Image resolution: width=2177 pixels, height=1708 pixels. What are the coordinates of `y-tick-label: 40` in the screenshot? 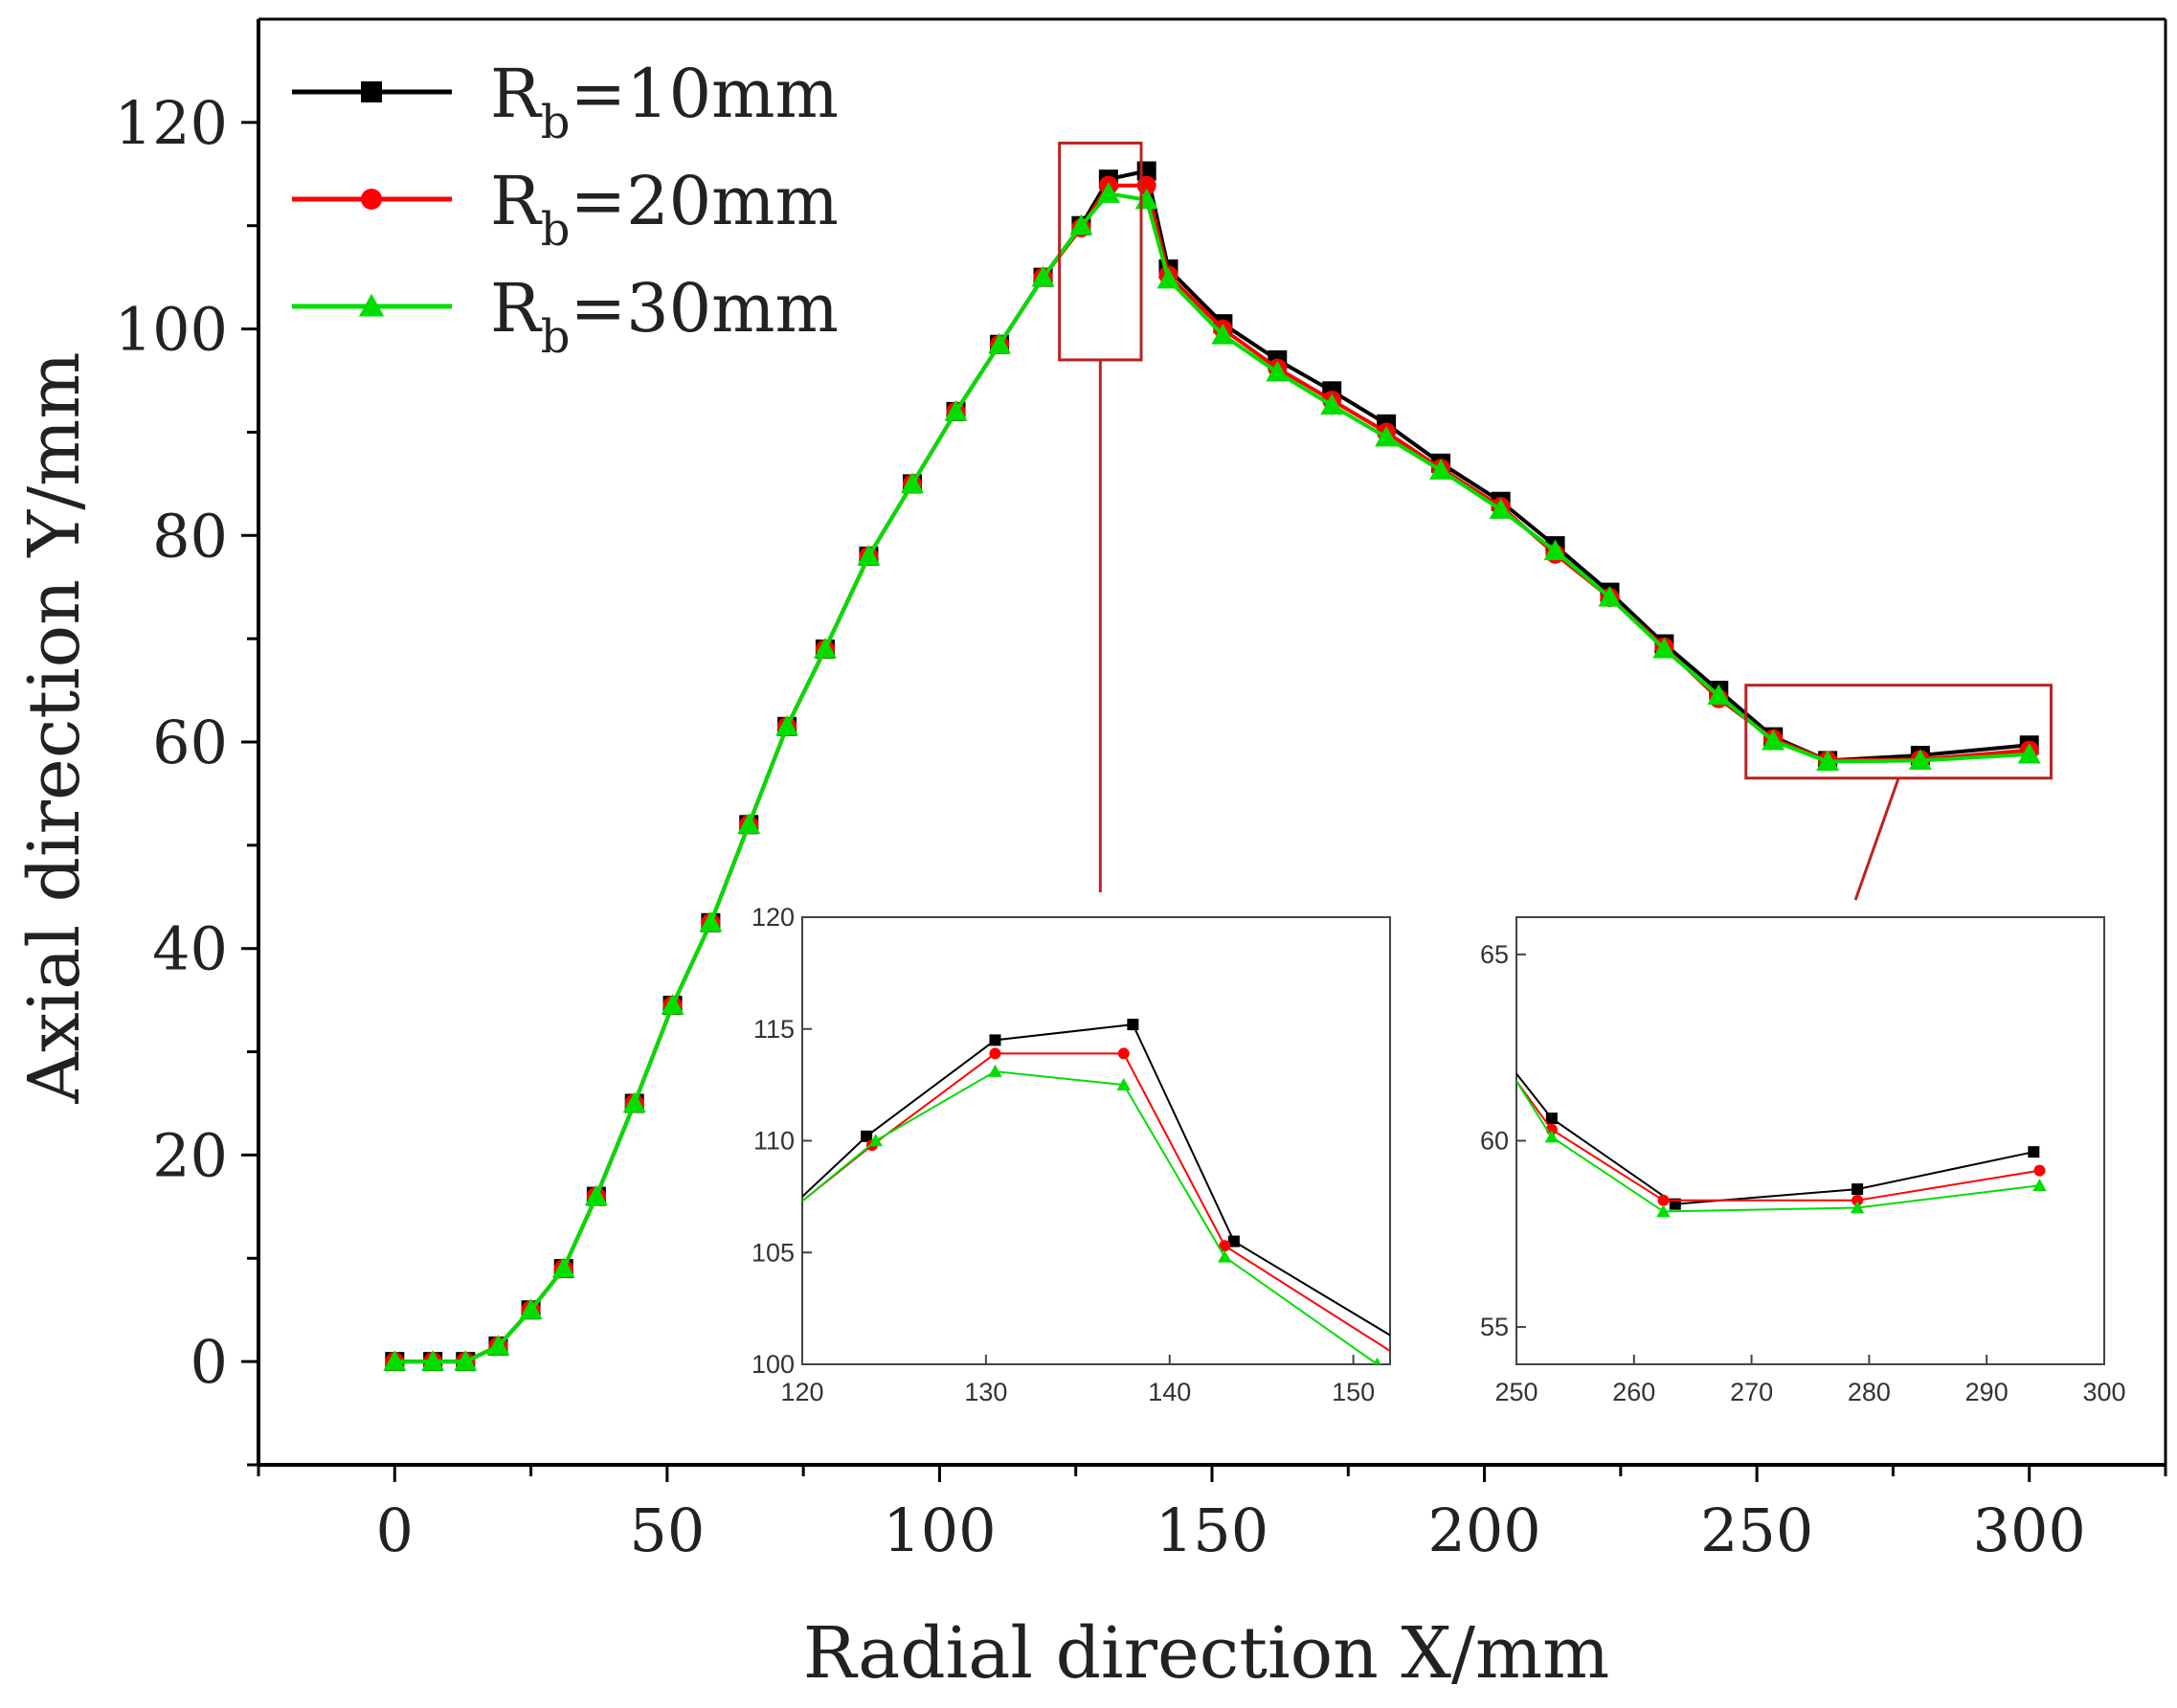 It's located at (190, 949).